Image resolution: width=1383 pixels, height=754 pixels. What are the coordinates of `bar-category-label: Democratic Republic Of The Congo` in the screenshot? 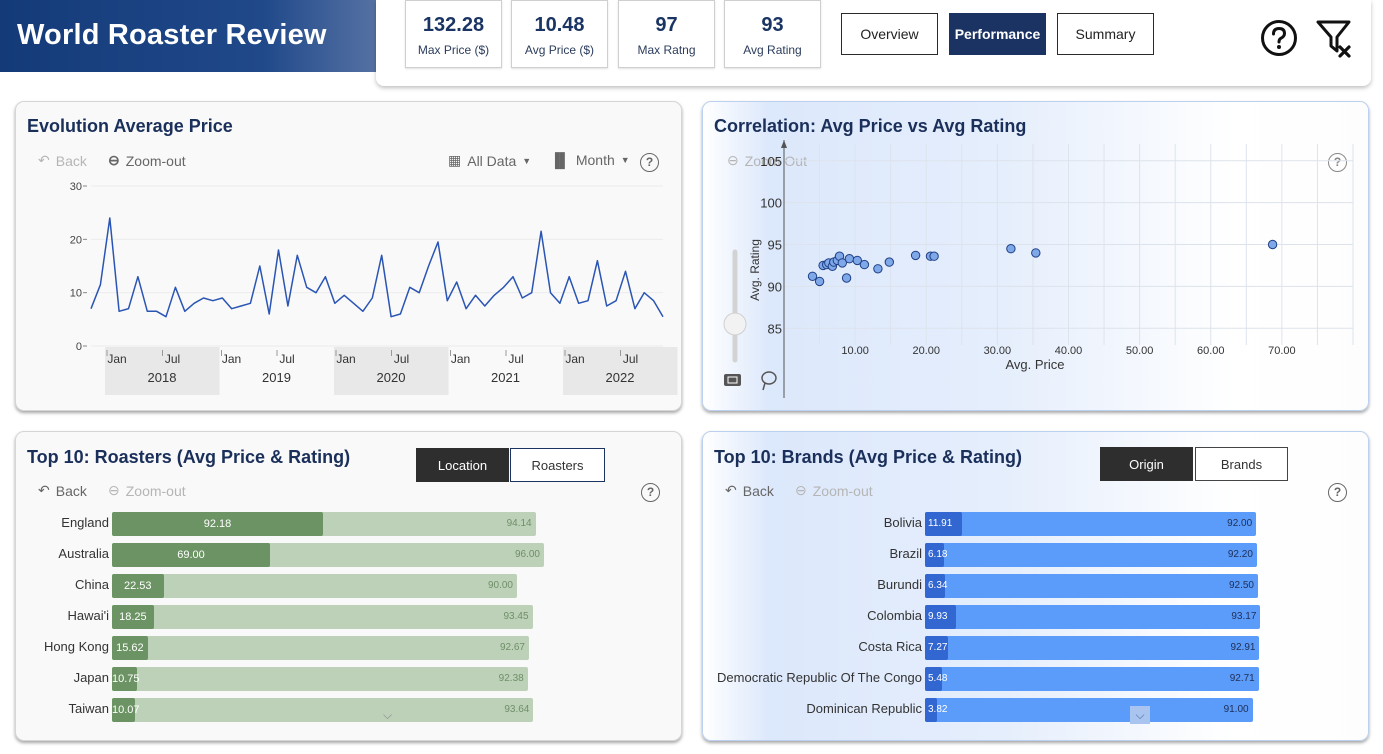 It's located at (819, 677).